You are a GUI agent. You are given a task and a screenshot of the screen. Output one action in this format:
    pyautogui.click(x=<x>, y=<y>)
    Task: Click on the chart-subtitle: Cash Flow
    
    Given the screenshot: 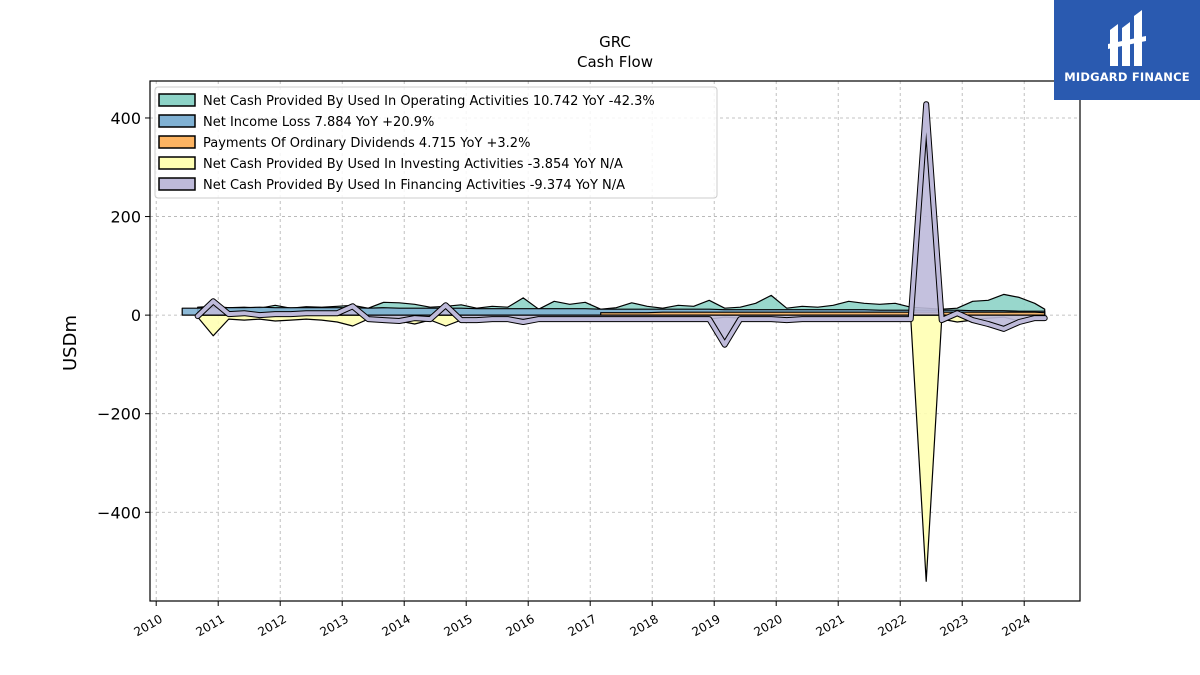 What is the action you would take?
    pyautogui.click(x=615, y=62)
    